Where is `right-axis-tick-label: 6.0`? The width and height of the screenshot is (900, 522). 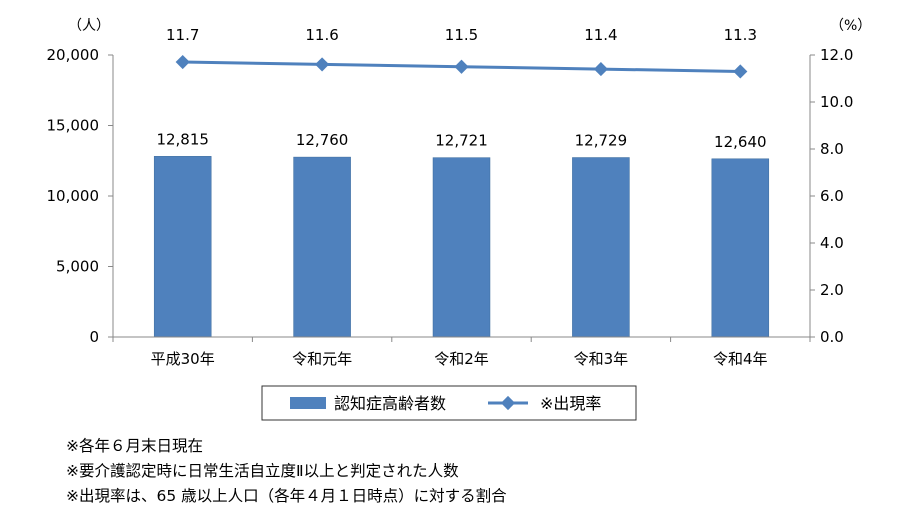
right-axis-tick-label: 6.0 is located at coordinates (832, 196).